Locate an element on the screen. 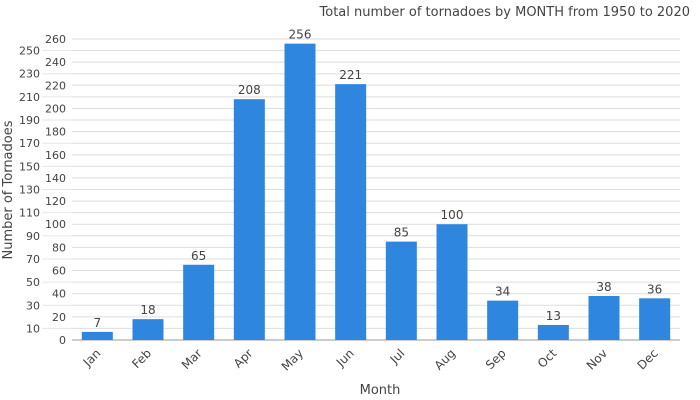 The height and width of the screenshot is (400, 700). bar-sep is located at coordinates (503, 320).